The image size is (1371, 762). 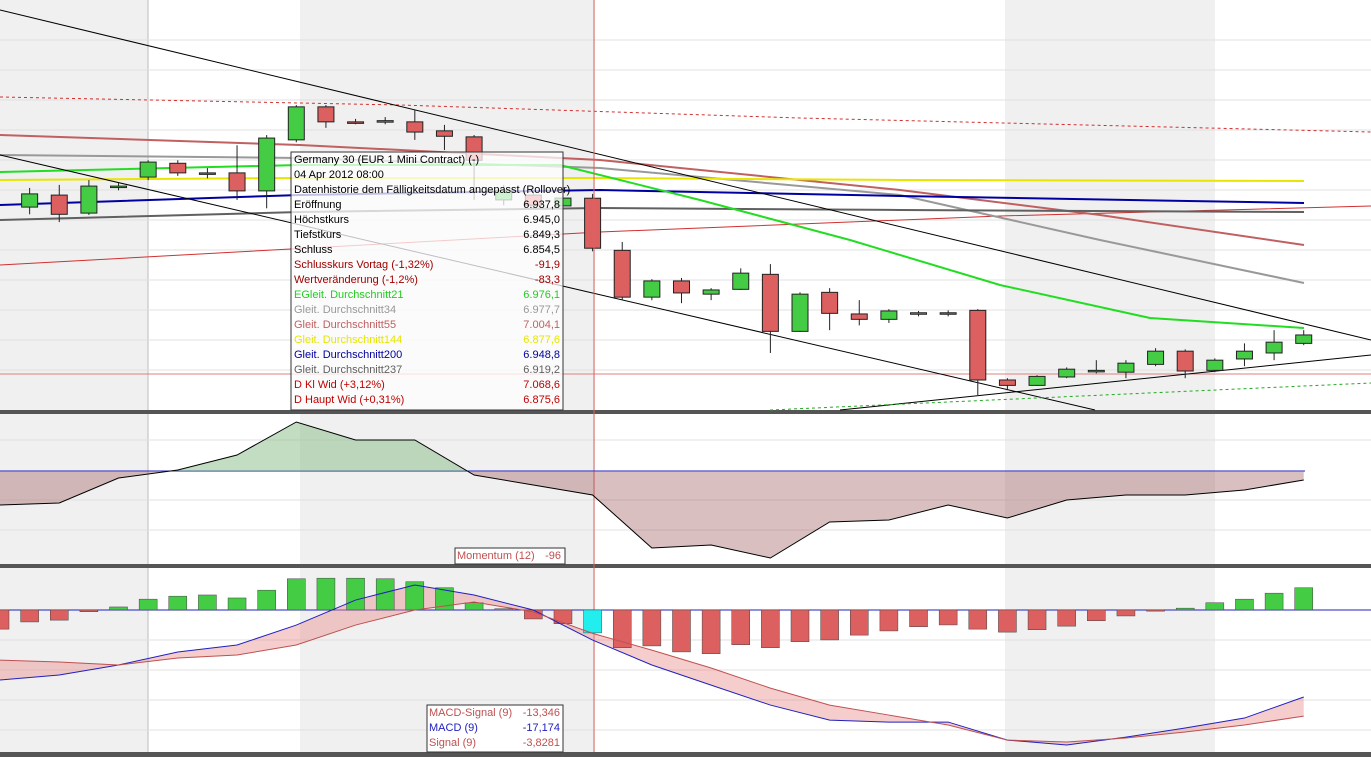 I want to click on tooltip-row-label: Eröffnung, so click(x=318, y=205).